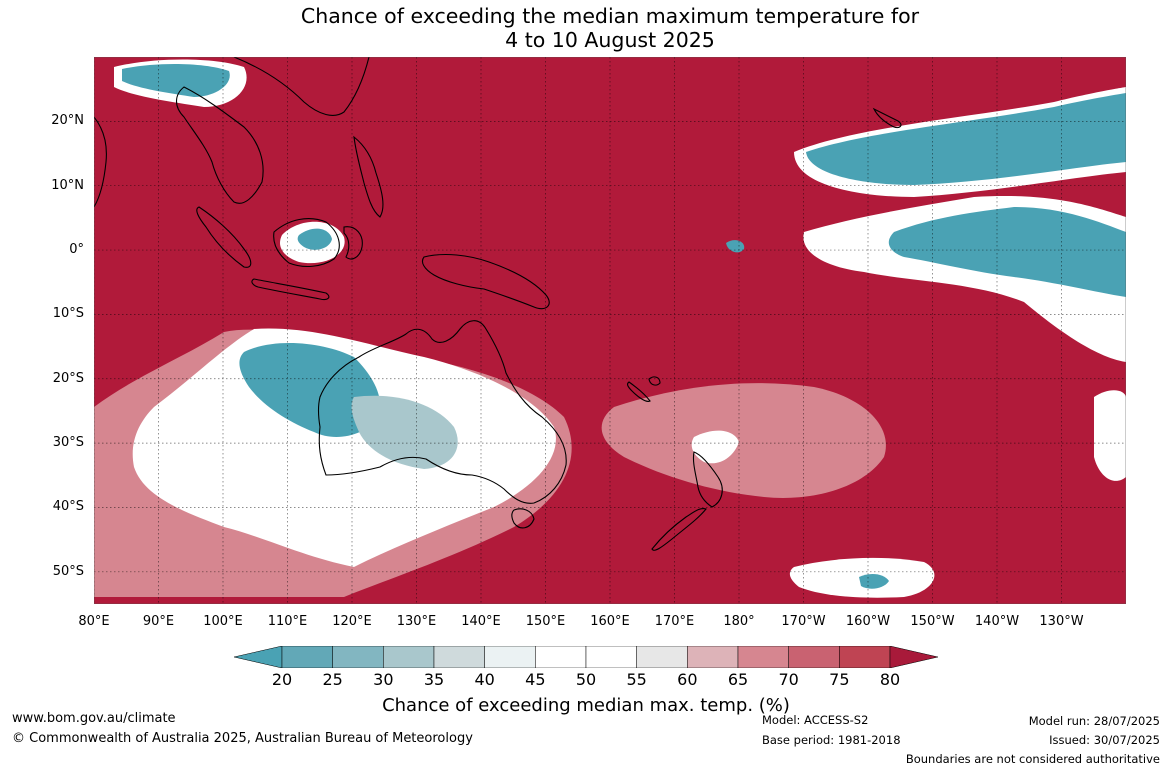  I want to click on colorbar-swatches, so click(586, 657).